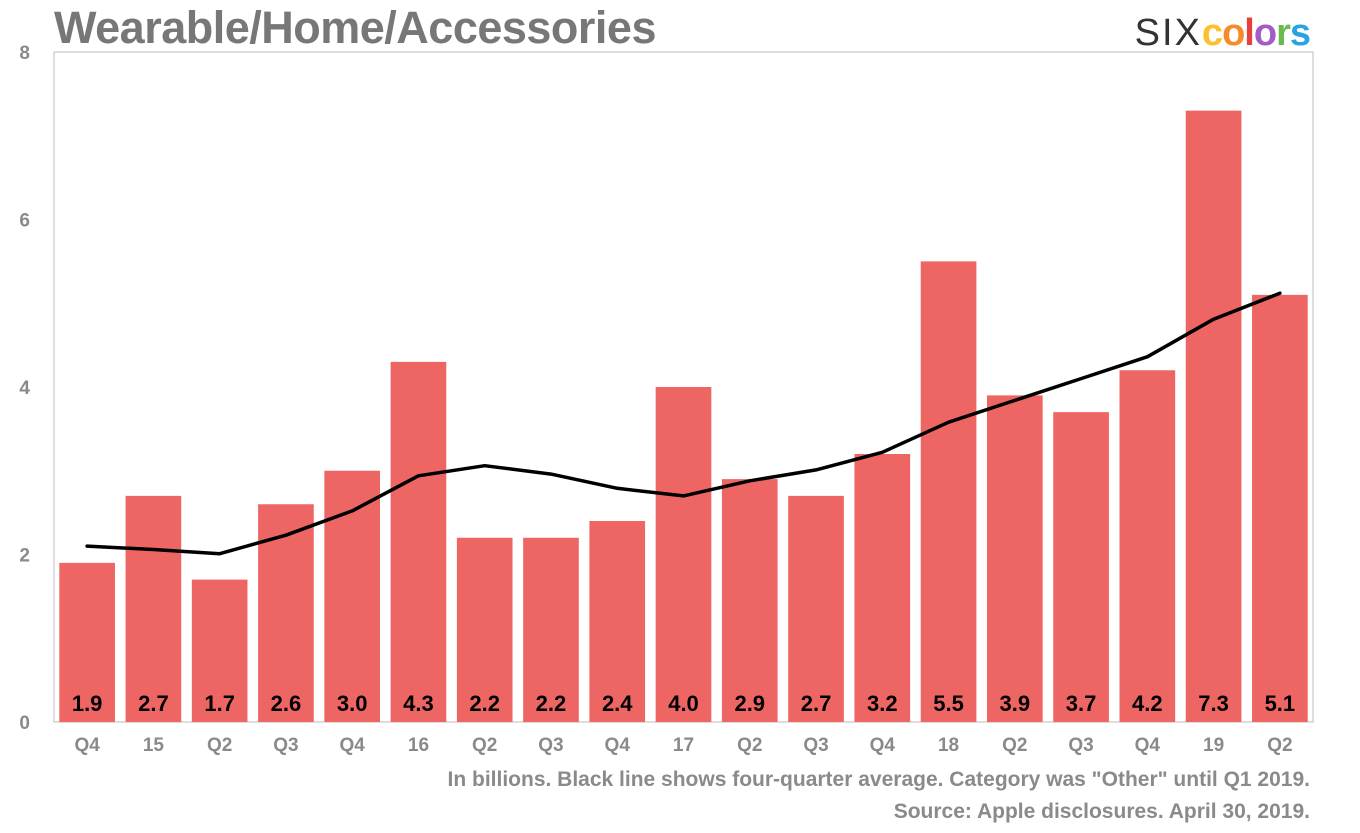 This screenshot has height=833, width=1360. Describe the element at coordinates (948, 703) in the screenshot. I see `bar-value-label: 5.5` at that location.